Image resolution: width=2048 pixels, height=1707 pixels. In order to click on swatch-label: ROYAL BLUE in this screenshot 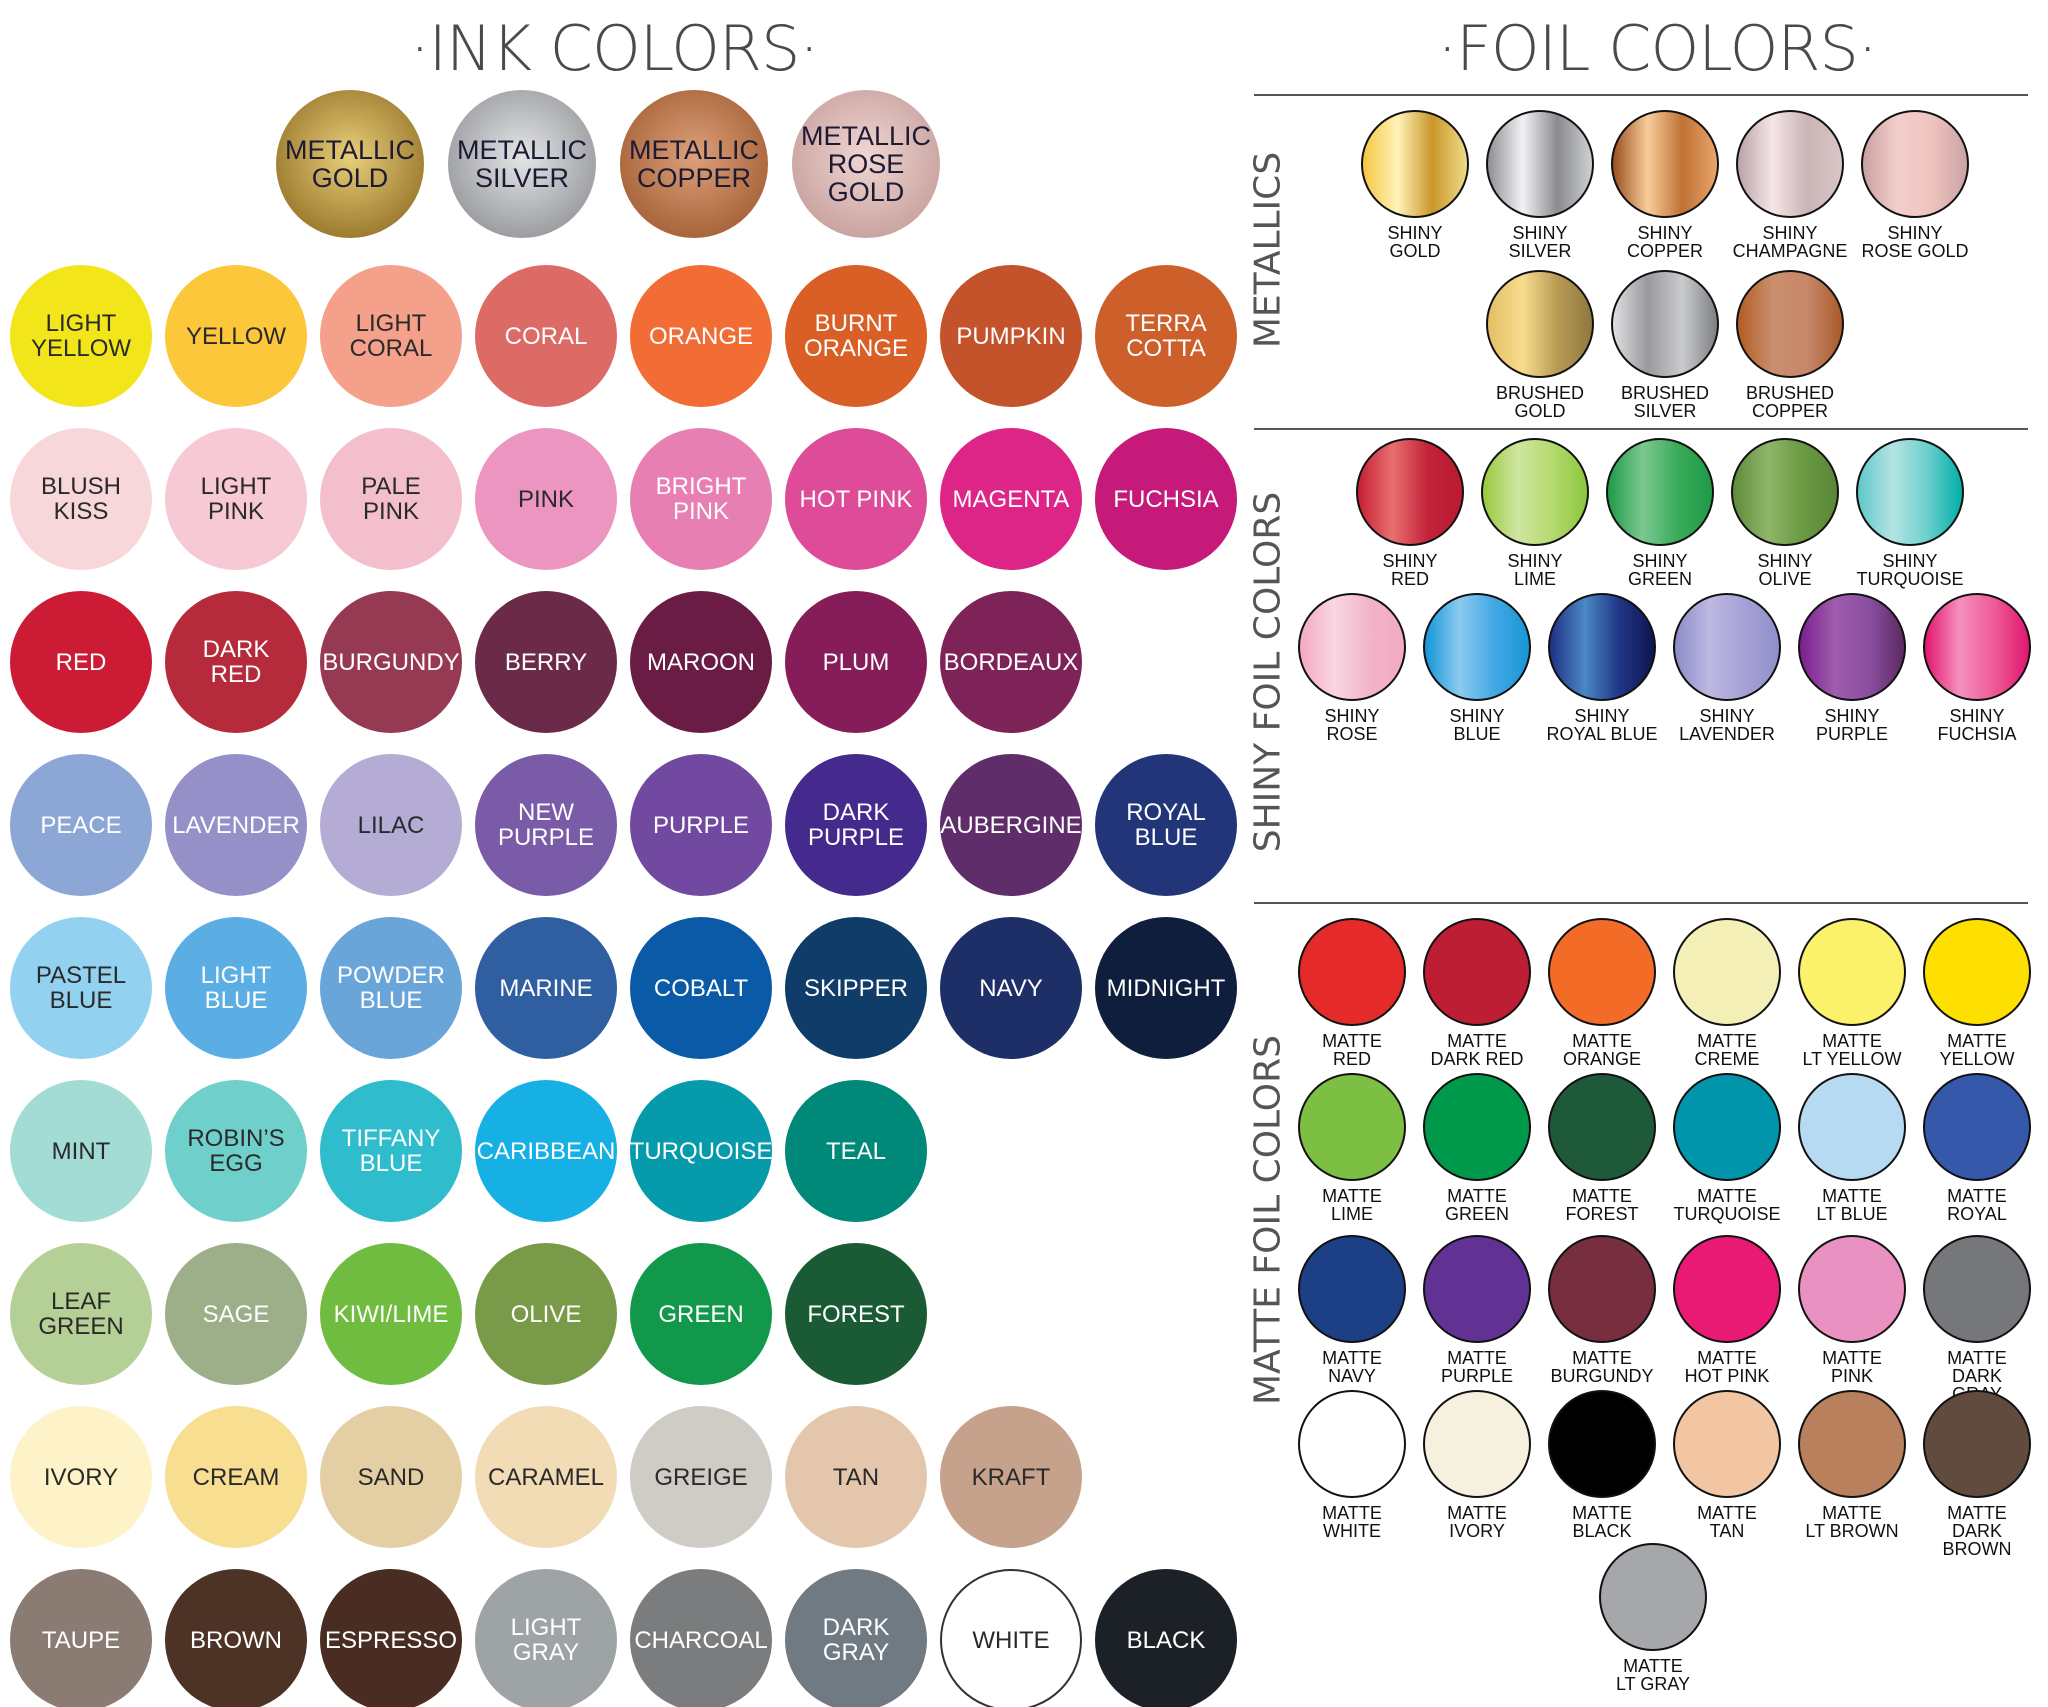, I will do `click(1166, 825)`.